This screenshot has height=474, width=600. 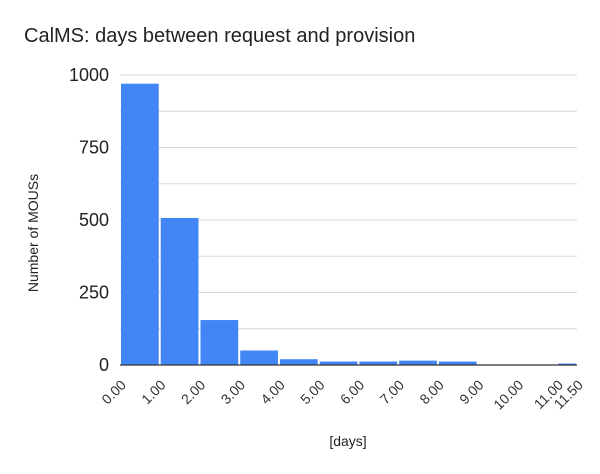 What do you see at coordinates (94, 293) in the screenshot?
I see `y-tick-label: 250` at bounding box center [94, 293].